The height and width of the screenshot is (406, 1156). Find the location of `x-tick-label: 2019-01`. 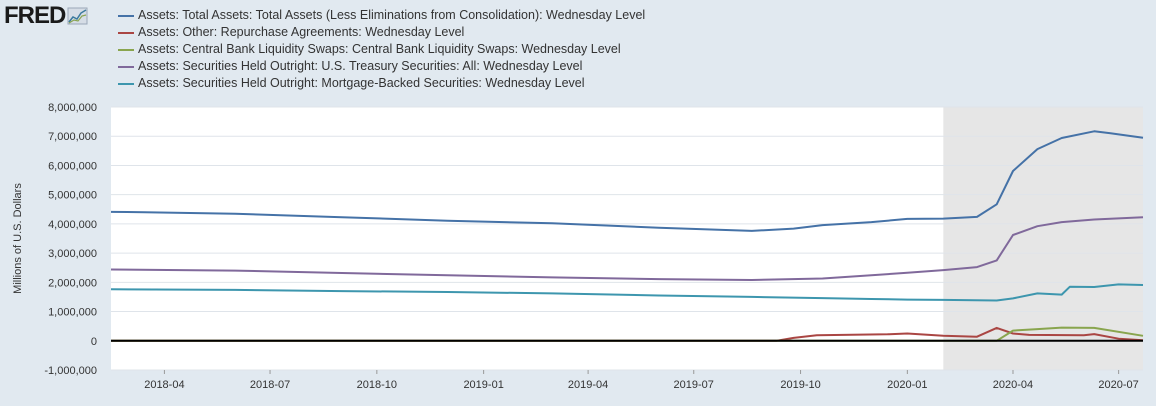

x-tick-label: 2019-01 is located at coordinates (483, 385).